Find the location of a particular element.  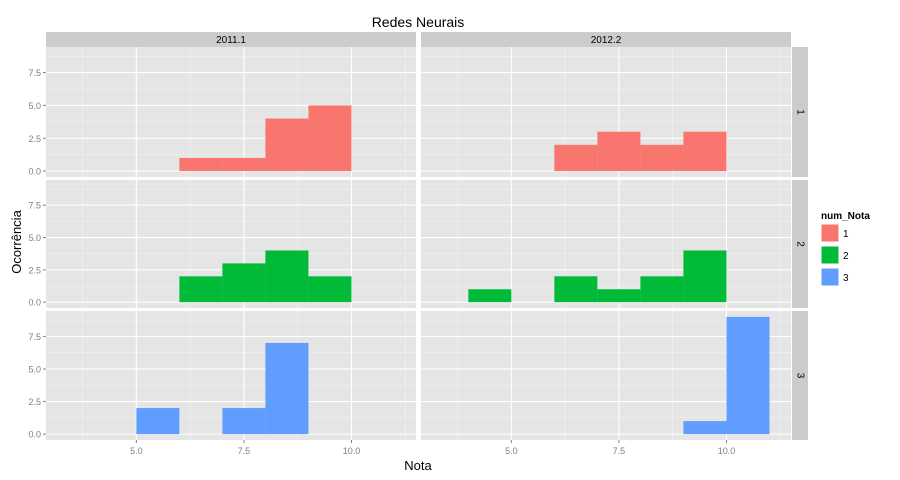

row-strip-label: 1 is located at coordinates (800, 112).